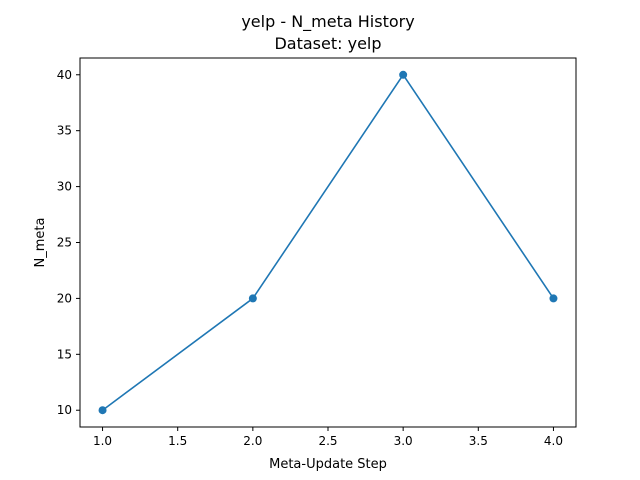 The height and width of the screenshot is (480, 640). Describe the element at coordinates (177, 441) in the screenshot. I see `x-tick-label: 1.5` at that location.